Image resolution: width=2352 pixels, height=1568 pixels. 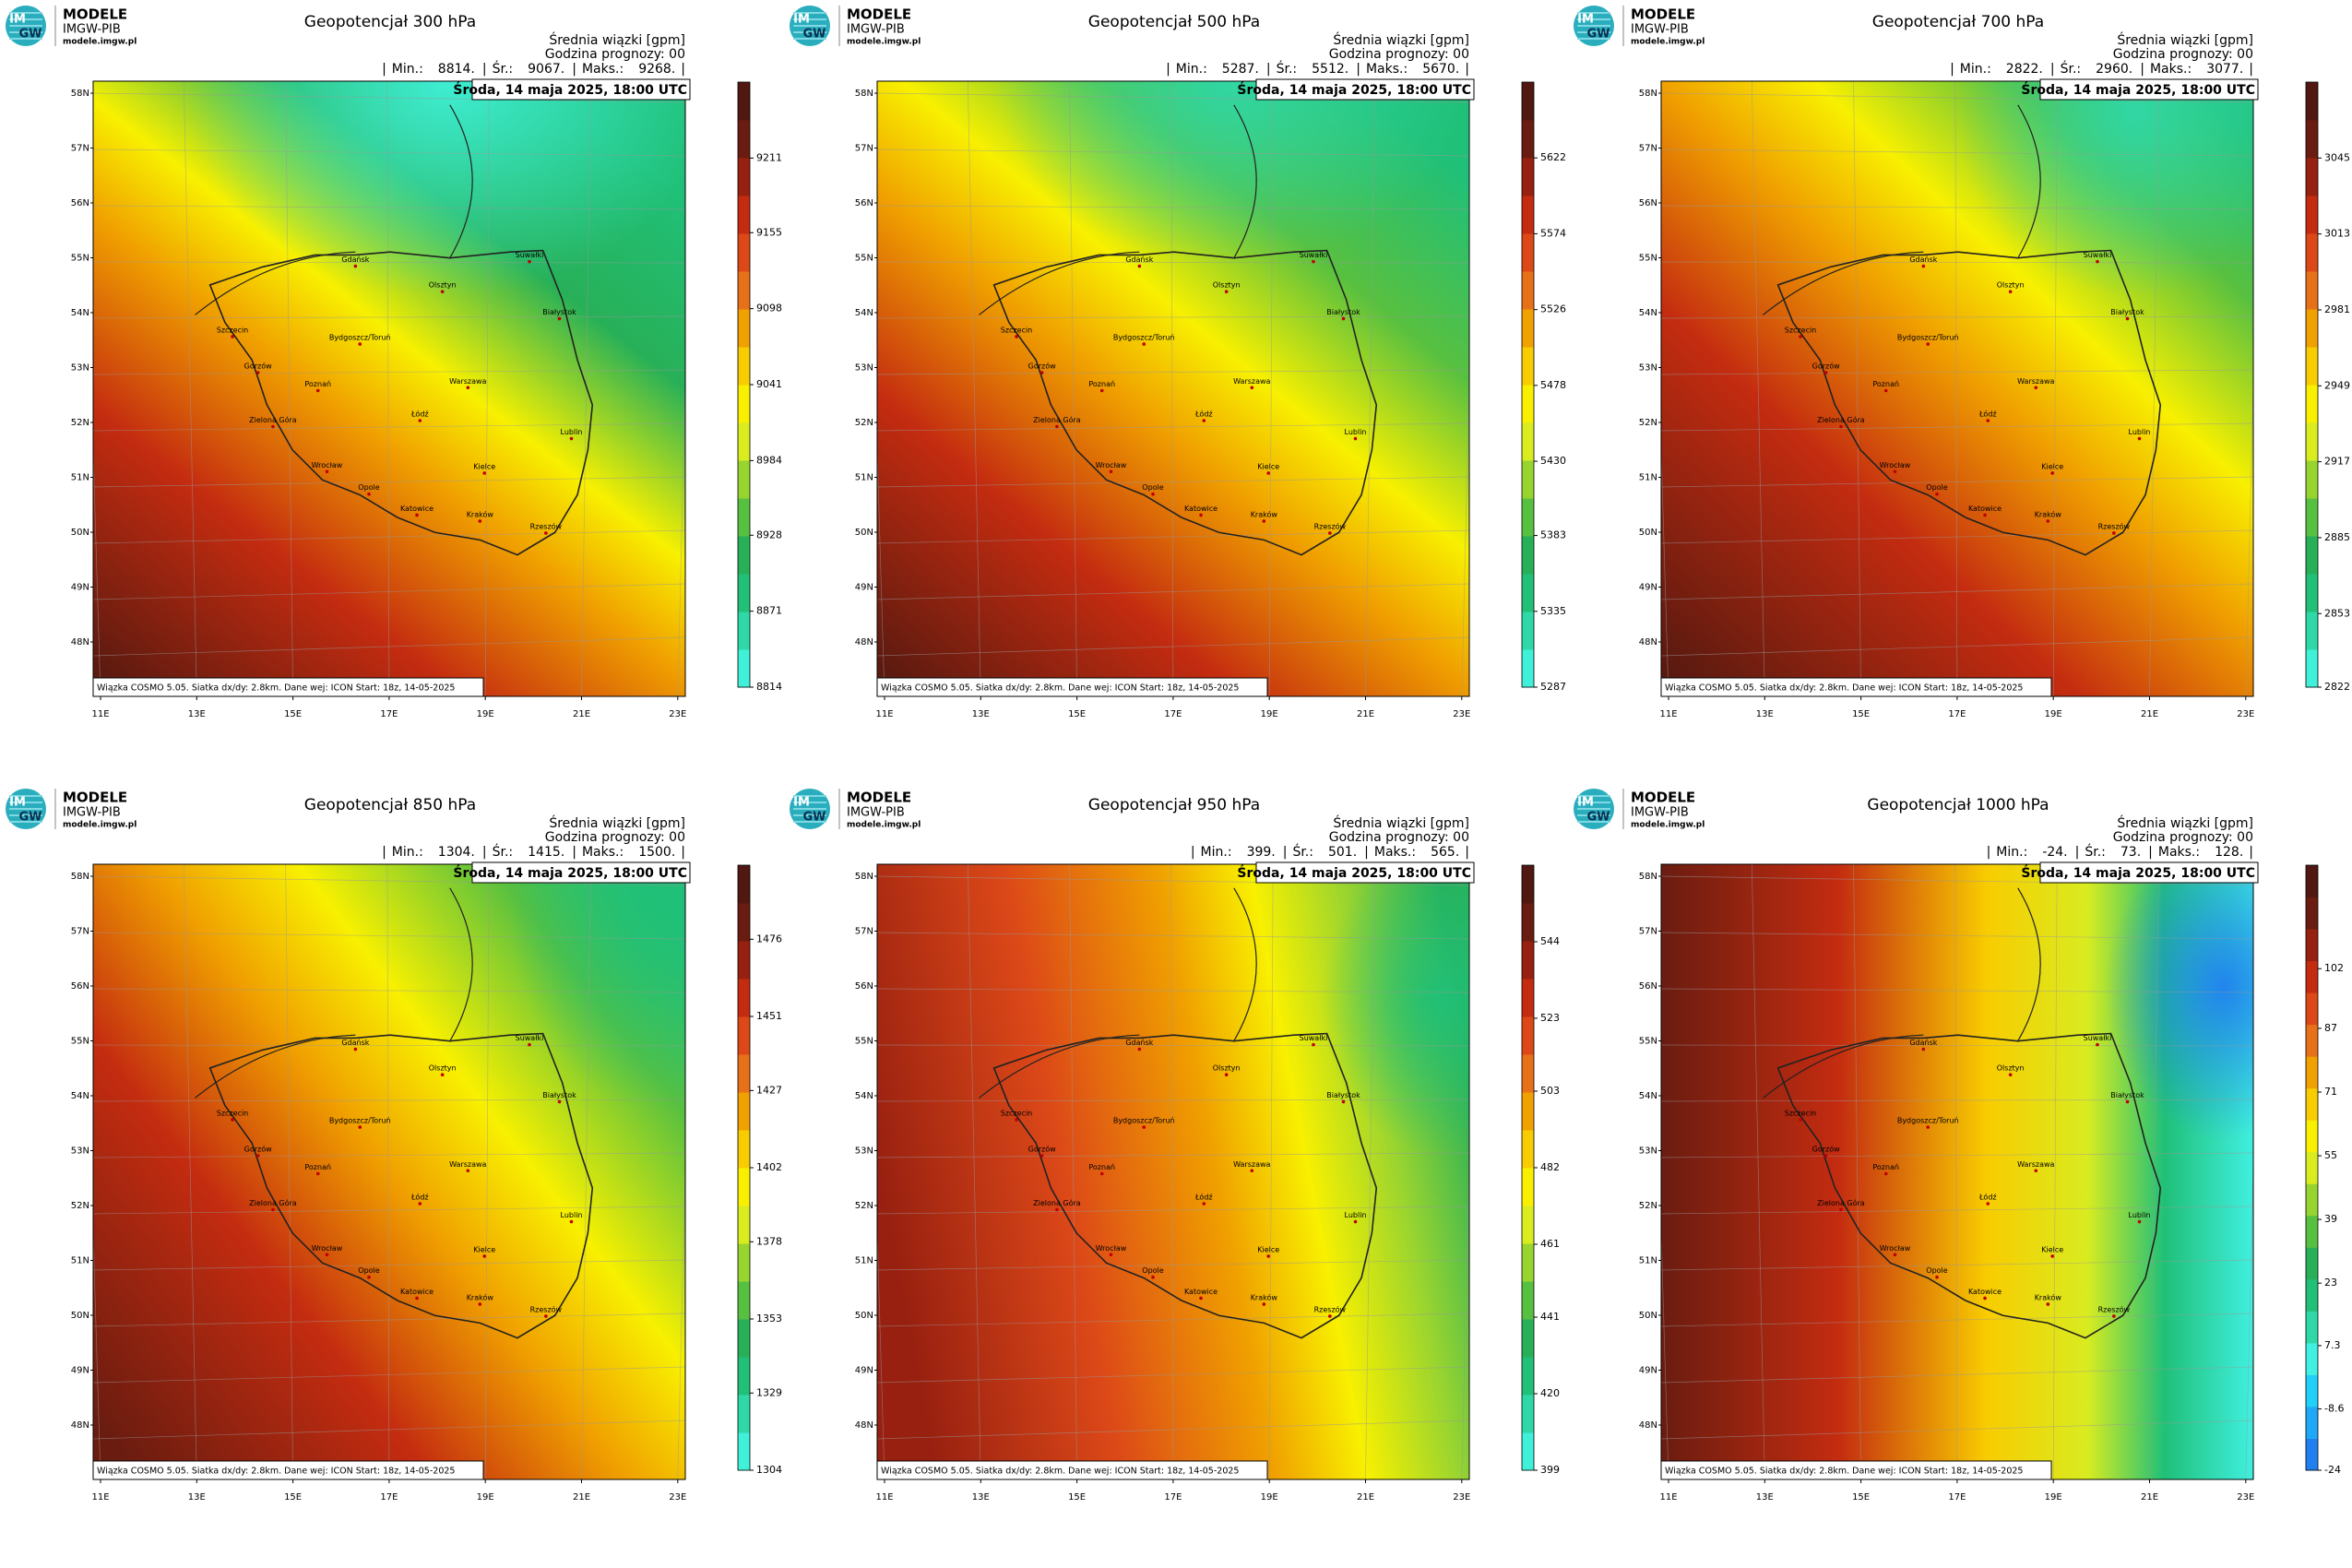 What do you see at coordinates (814, 818) in the screenshot?
I see `logo-mark: GW` at bounding box center [814, 818].